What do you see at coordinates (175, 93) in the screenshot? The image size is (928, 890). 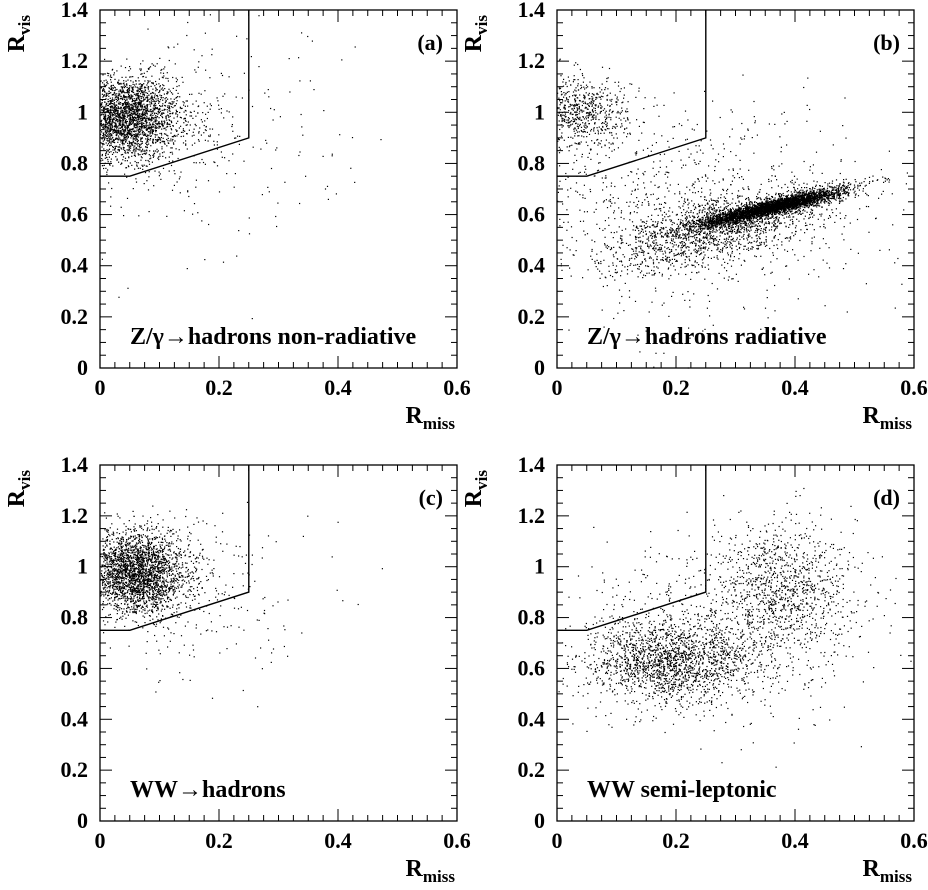 I see `selection-cut-line` at bounding box center [175, 93].